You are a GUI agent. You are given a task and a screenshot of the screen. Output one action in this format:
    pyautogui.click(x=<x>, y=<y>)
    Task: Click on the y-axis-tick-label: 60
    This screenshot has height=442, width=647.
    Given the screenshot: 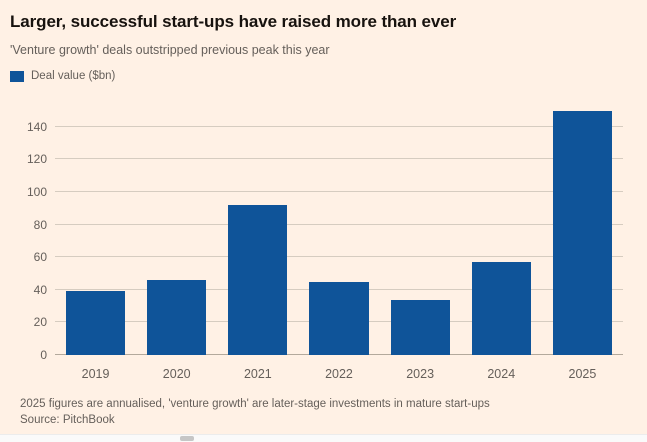 What is the action you would take?
    pyautogui.click(x=40, y=257)
    